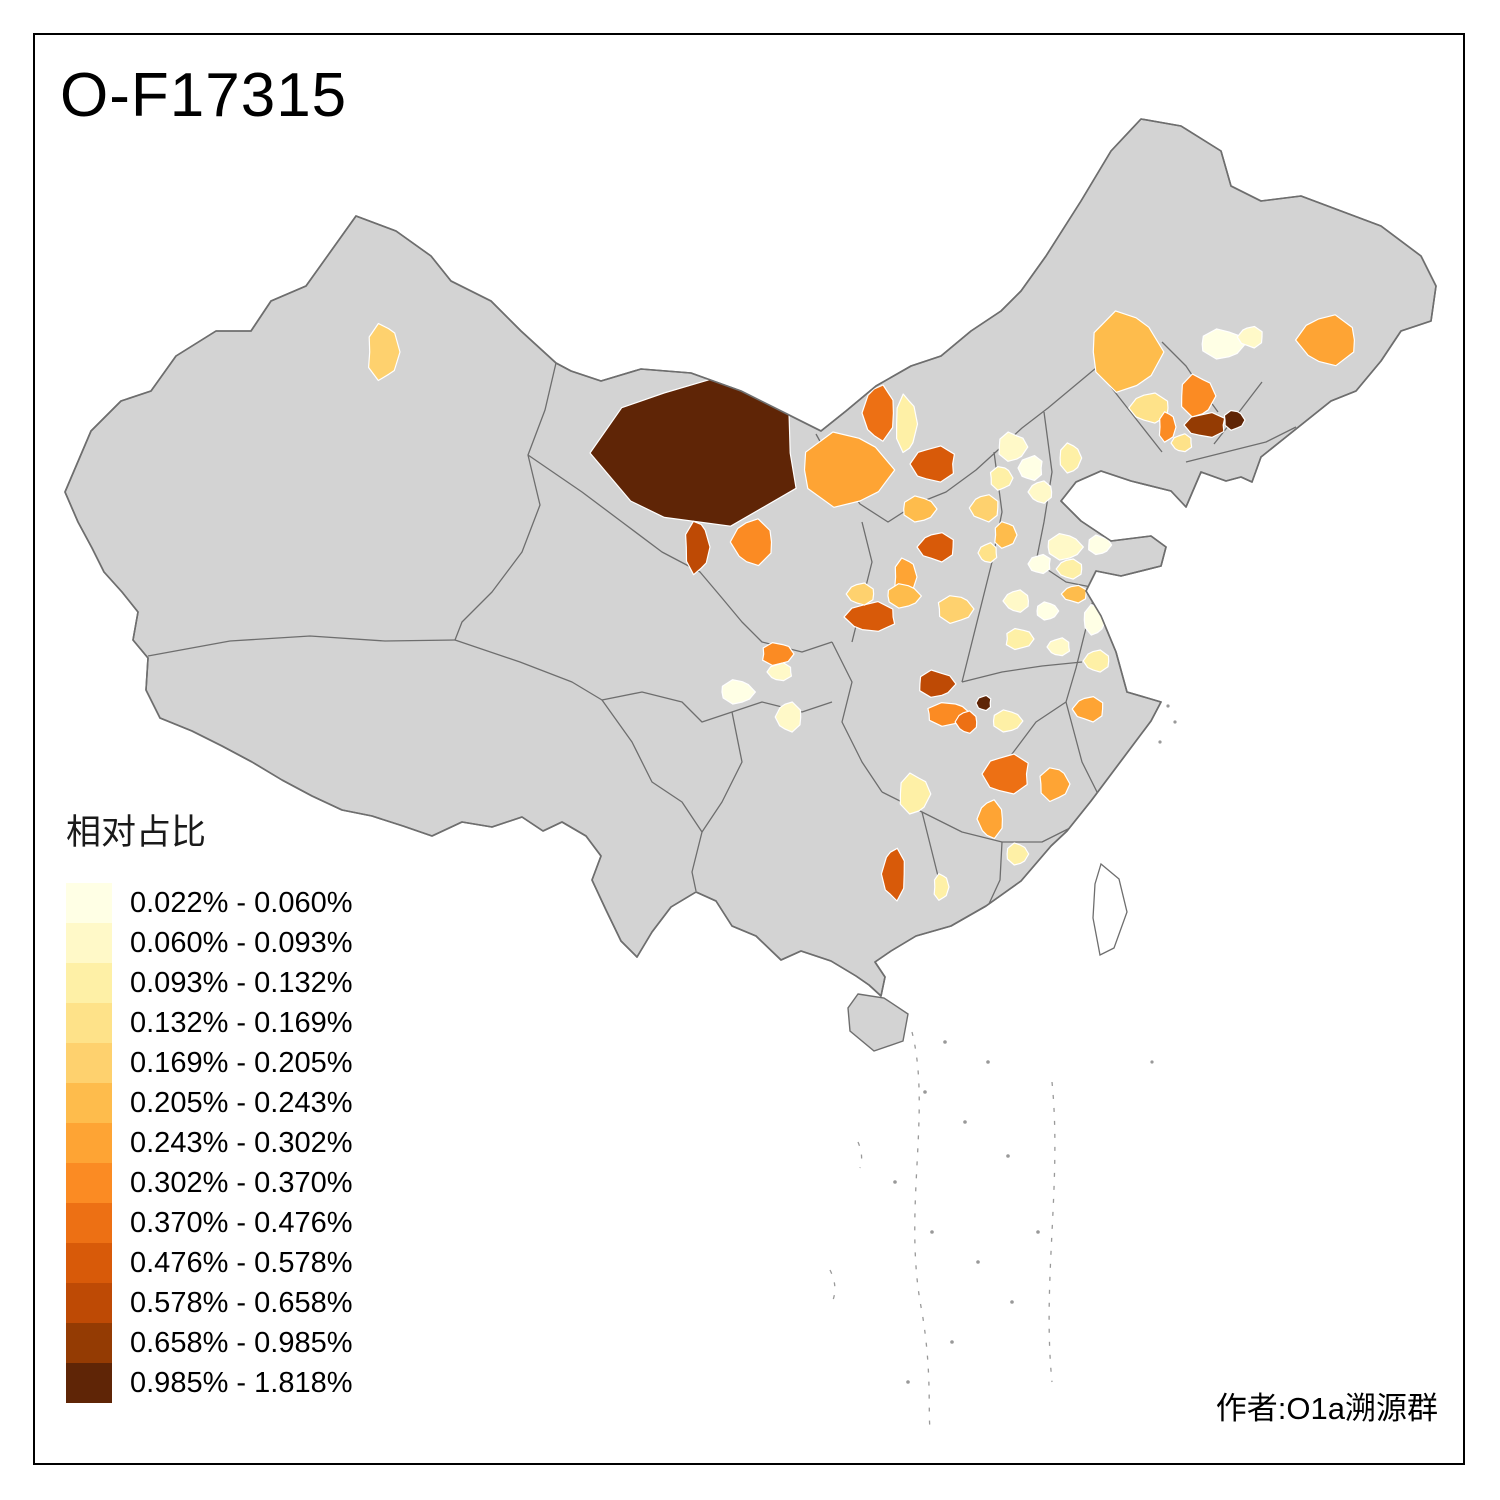 The width and height of the screenshot is (1500, 1500). Describe the element at coordinates (209, 1183) in the screenshot. I see `legend-item: 0.302% - 0.370%` at that location.